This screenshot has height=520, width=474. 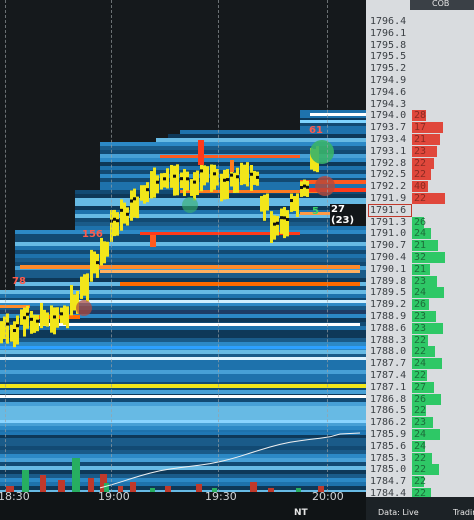 What do you see at coordinates (388, 328) in the screenshot?
I see `price-level: 1788.6` at bounding box center [388, 328].